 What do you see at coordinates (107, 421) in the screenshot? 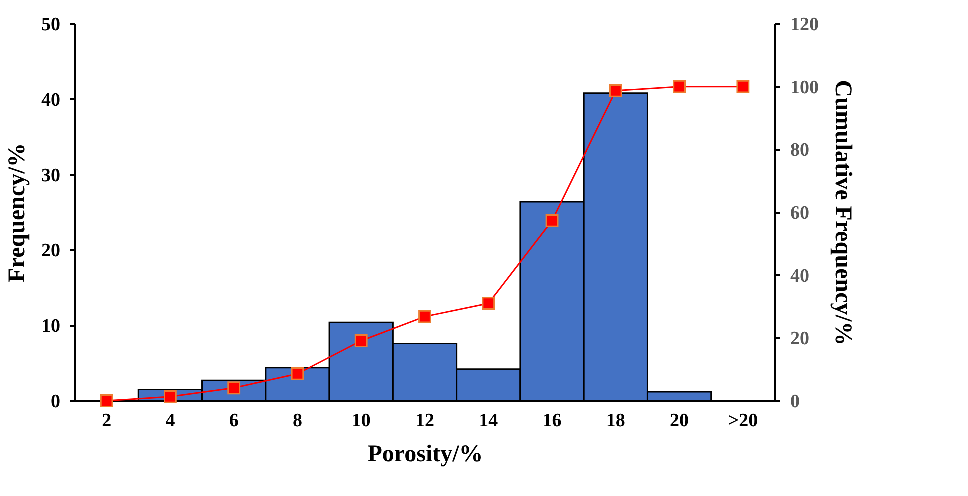
I see `x-tick-label: 2` at bounding box center [107, 421].